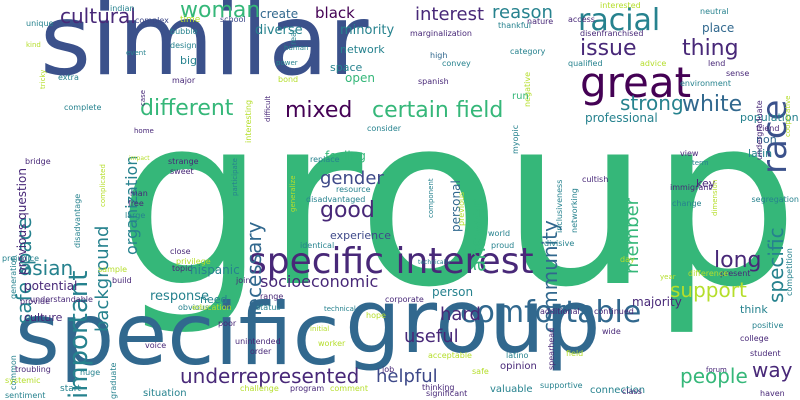  Describe the element at coordinates (388, 369) in the screenshot. I see `word-job: job` at that location.